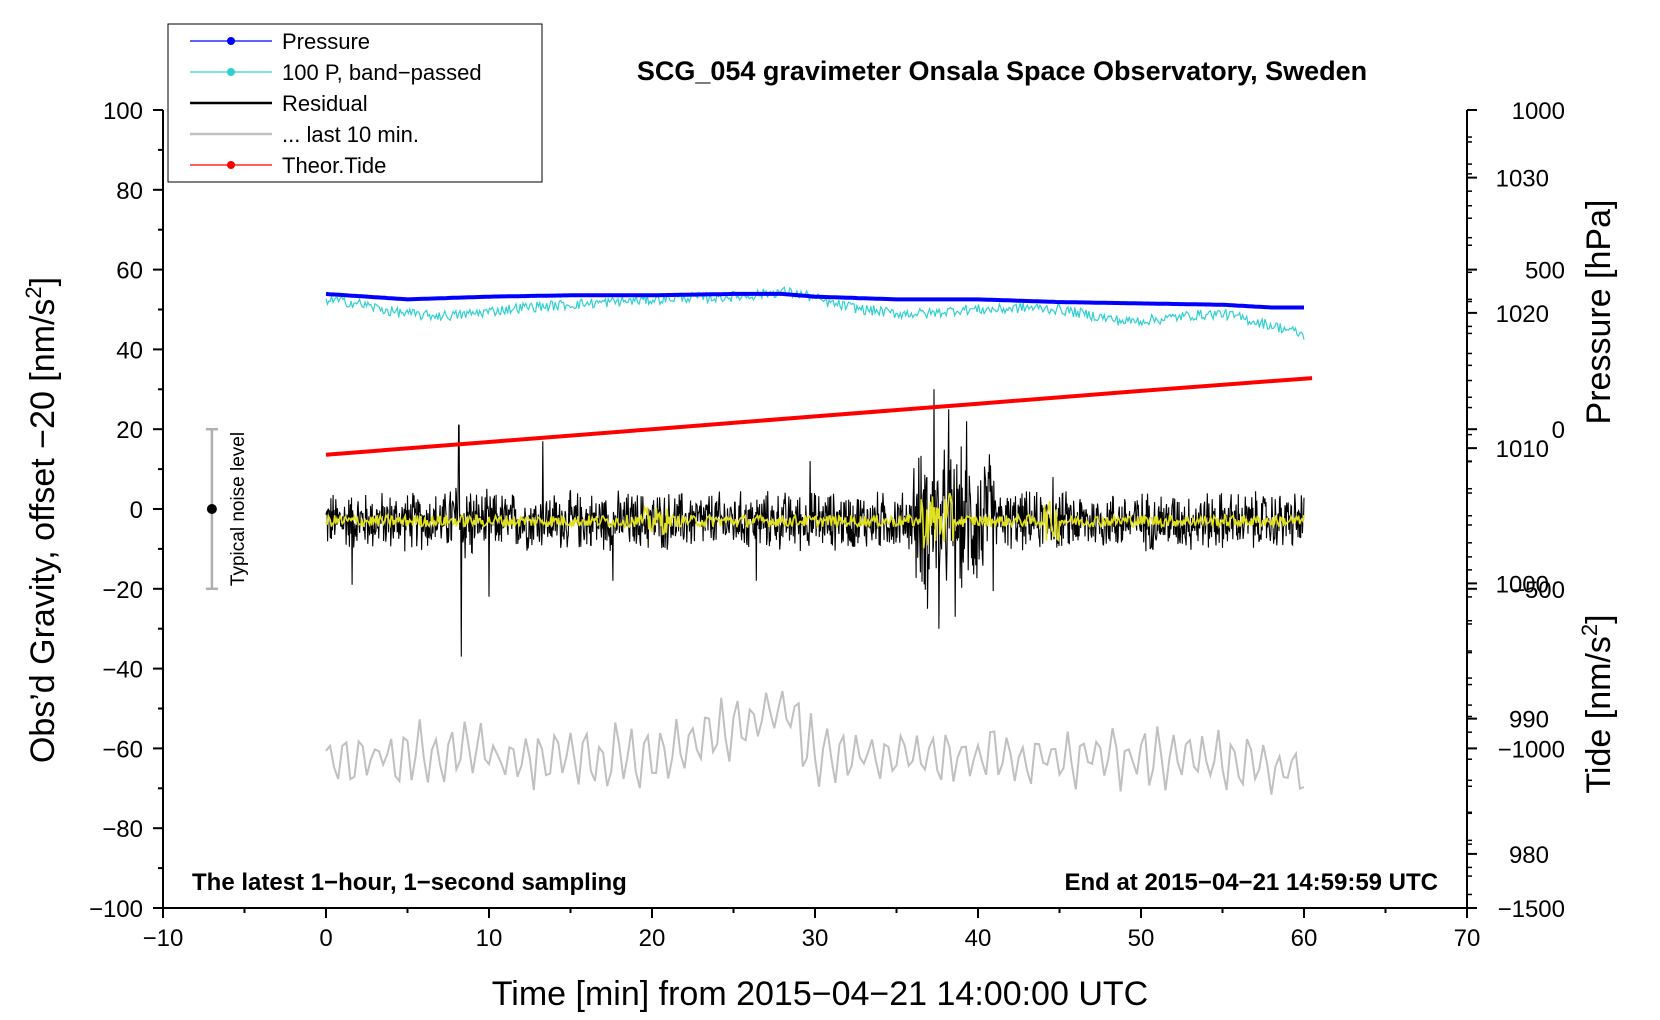 This screenshot has height=1020, width=1660. I want to click on x-tick-label: 60, so click(1304, 938).